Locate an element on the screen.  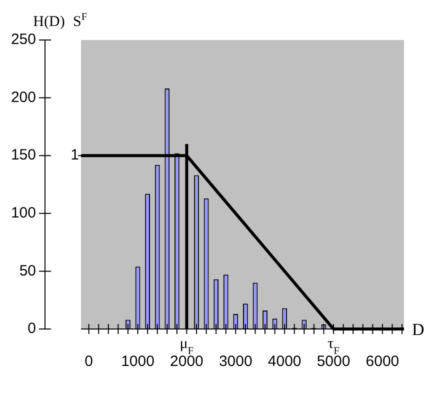
y-tick-label: 250 is located at coordinates (23, 39).